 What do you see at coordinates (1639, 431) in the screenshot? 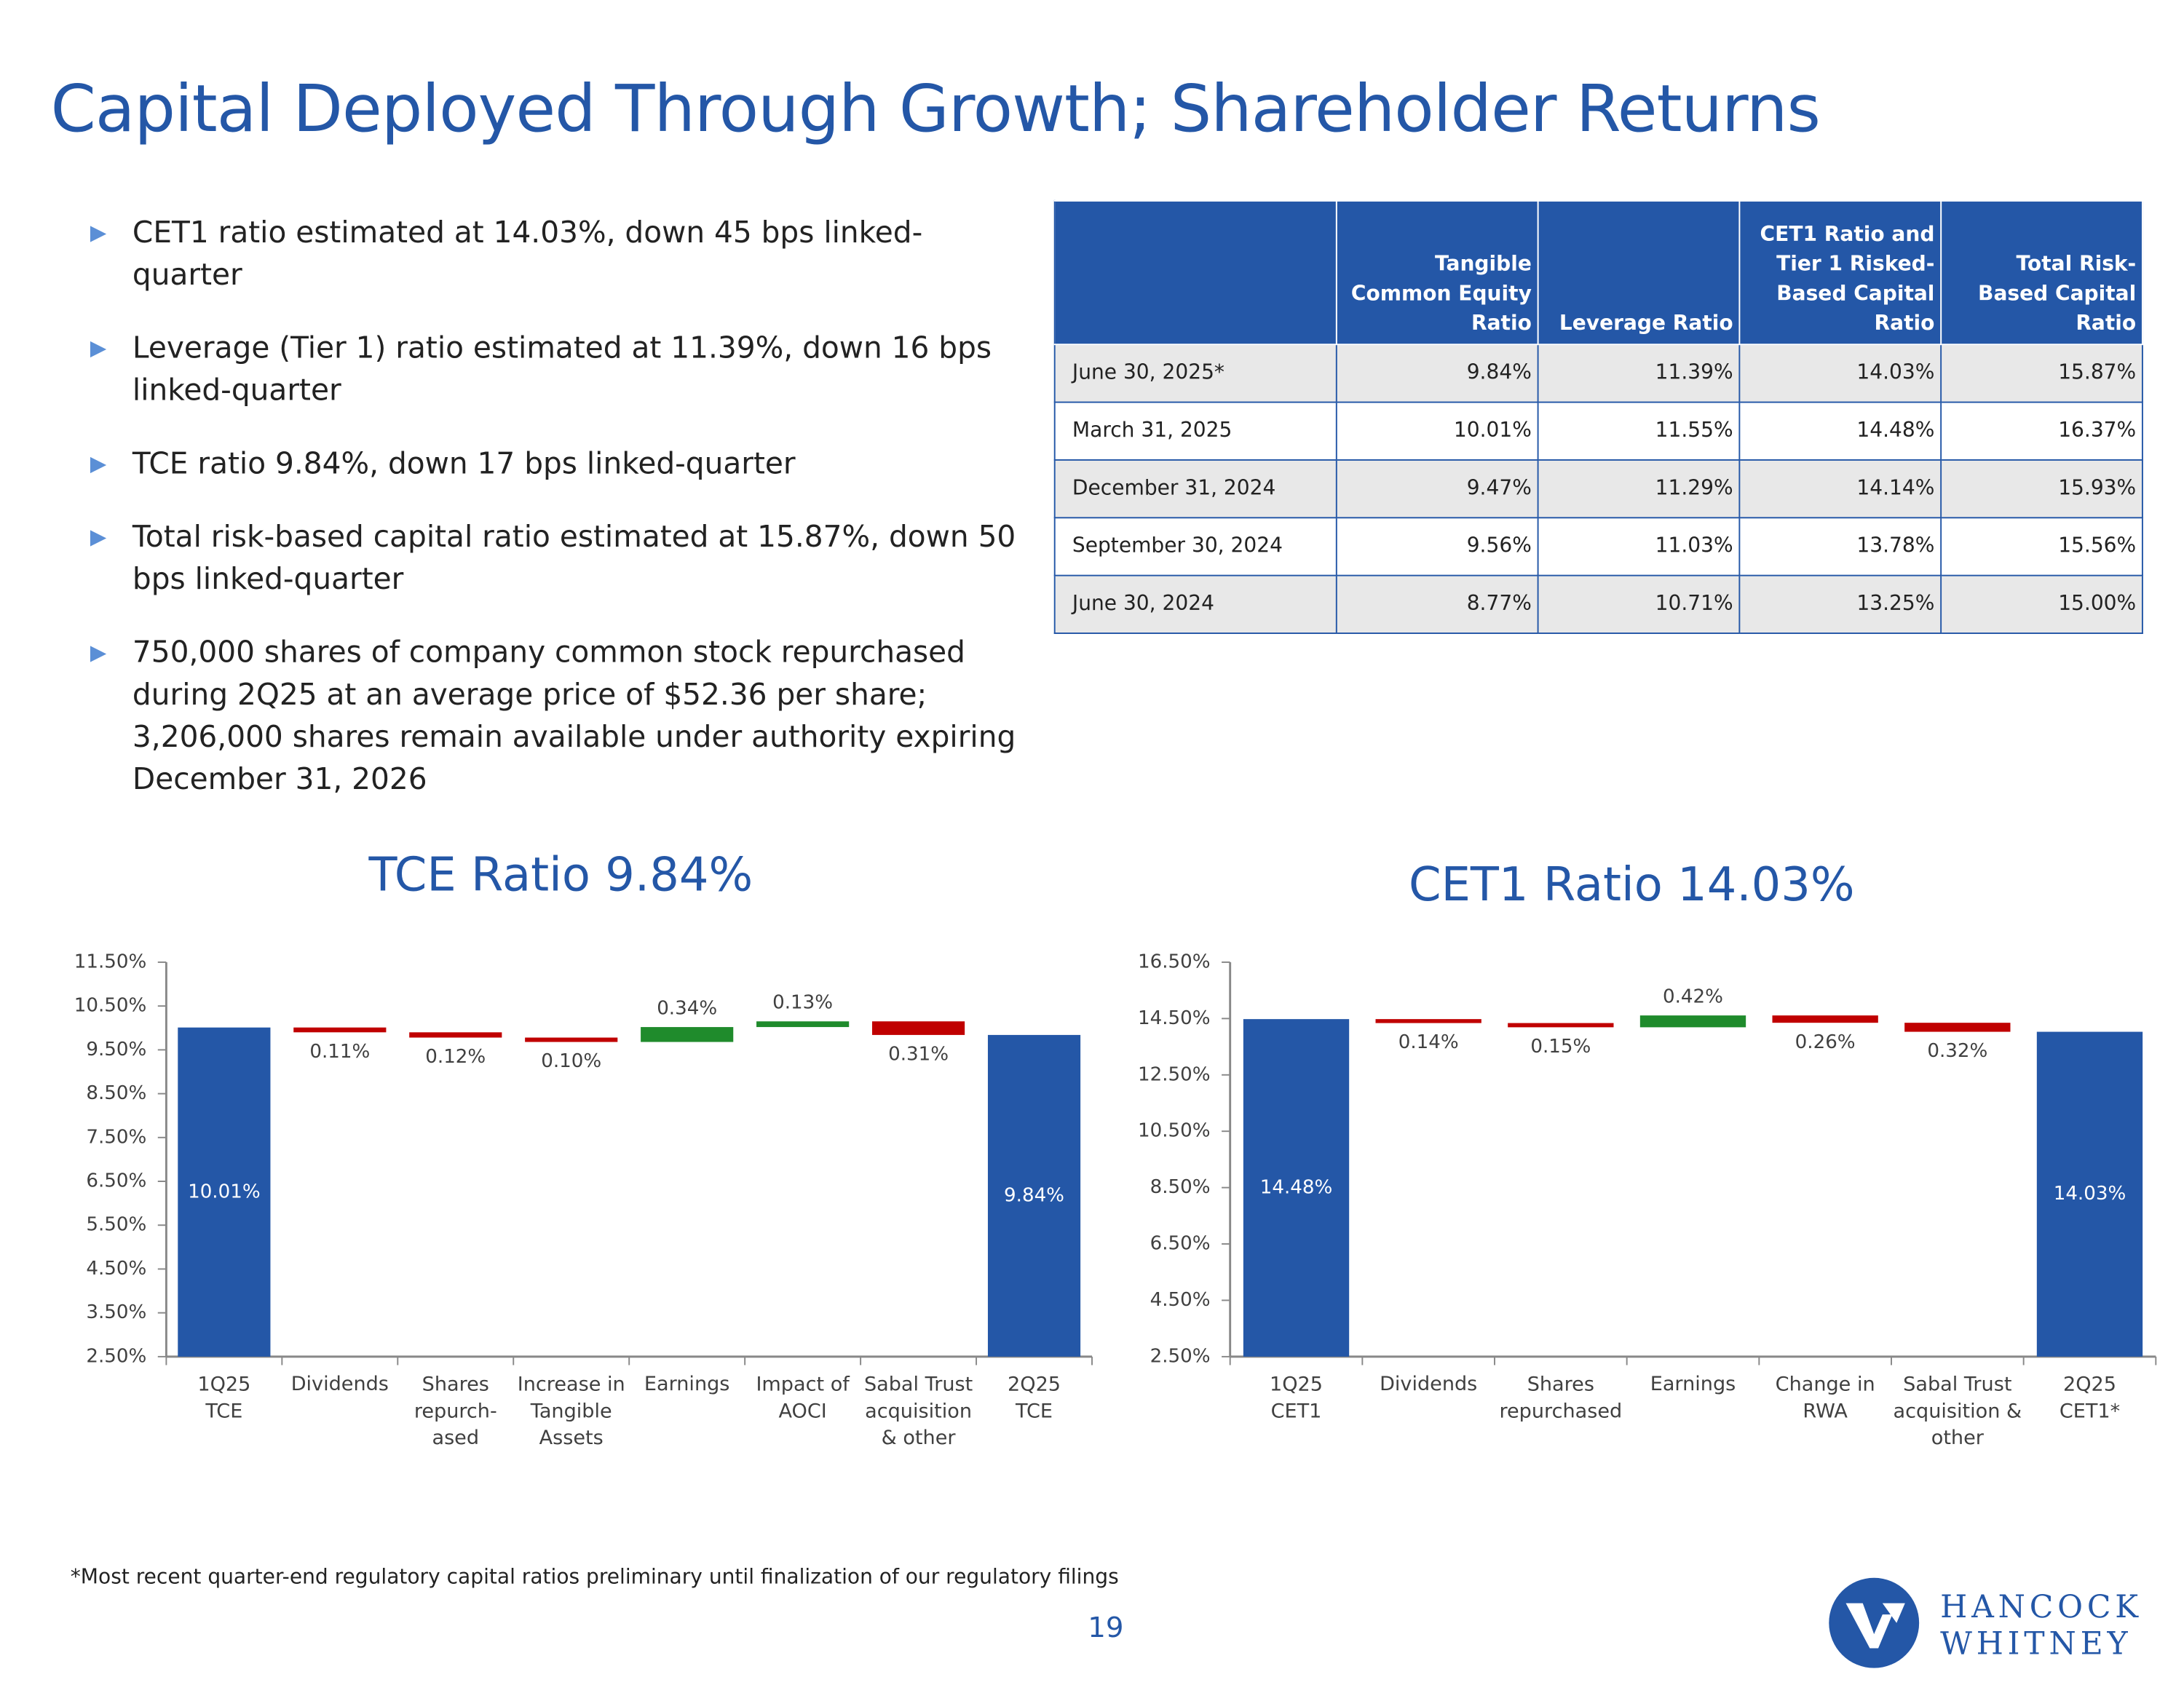
I see `table-cell: 11.55%` at bounding box center [1639, 431].